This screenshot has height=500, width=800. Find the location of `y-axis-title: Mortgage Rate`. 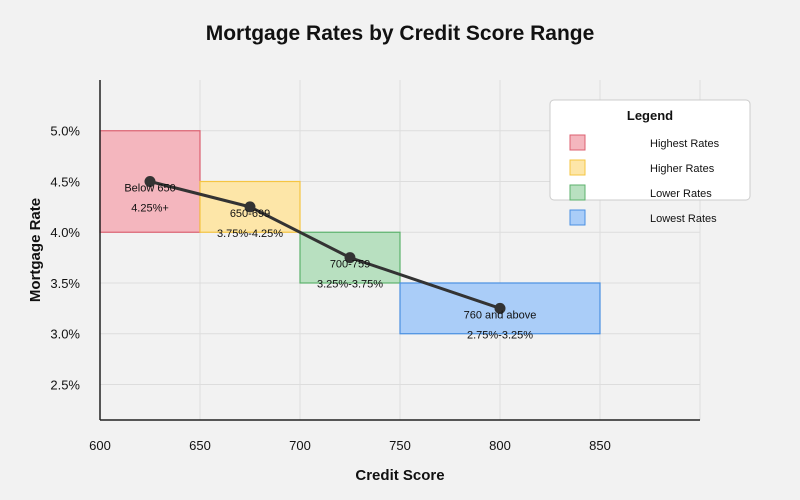

y-axis-title: Mortgage Rate is located at coordinates (35, 250).